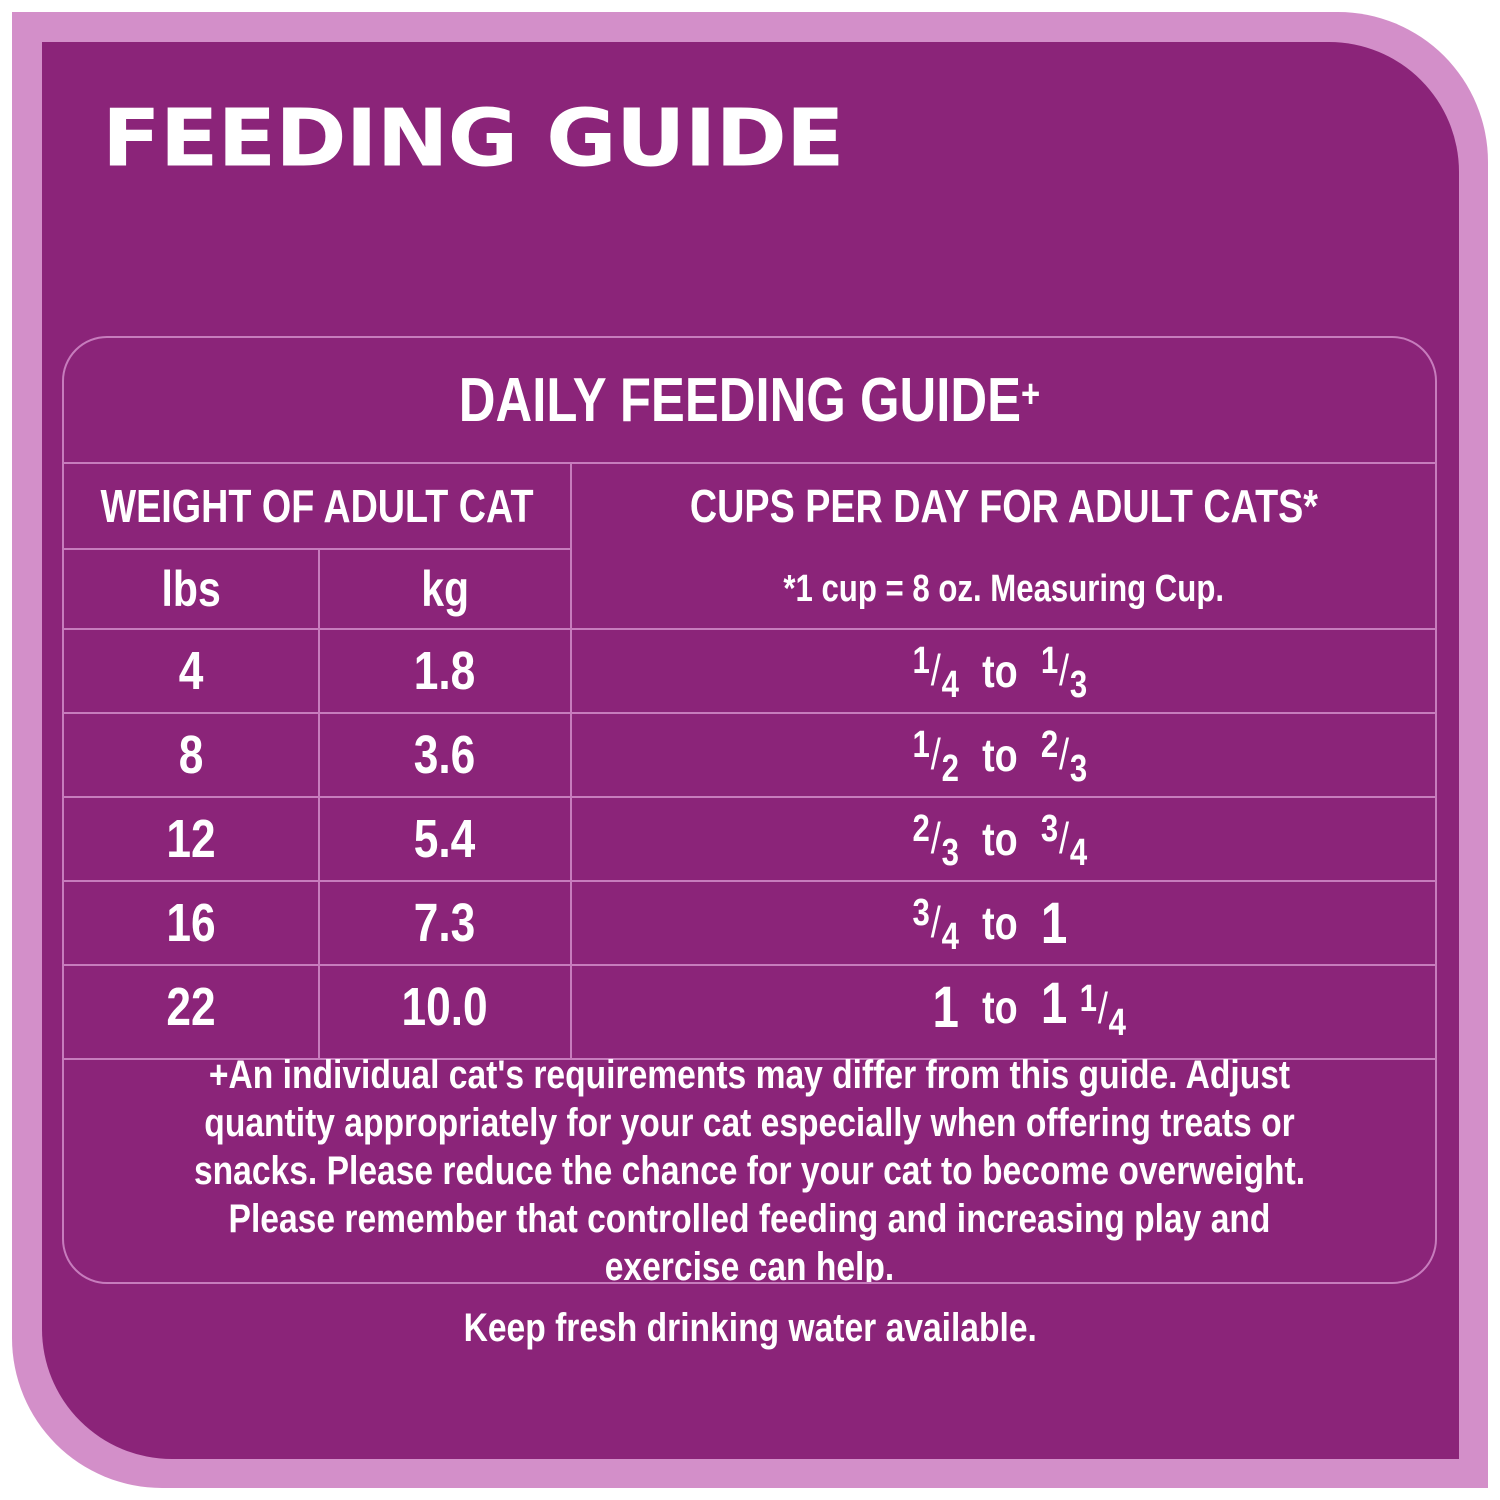 This screenshot has height=1500, width=1500. I want to click on fraction: 1/2, so click(935, 756).